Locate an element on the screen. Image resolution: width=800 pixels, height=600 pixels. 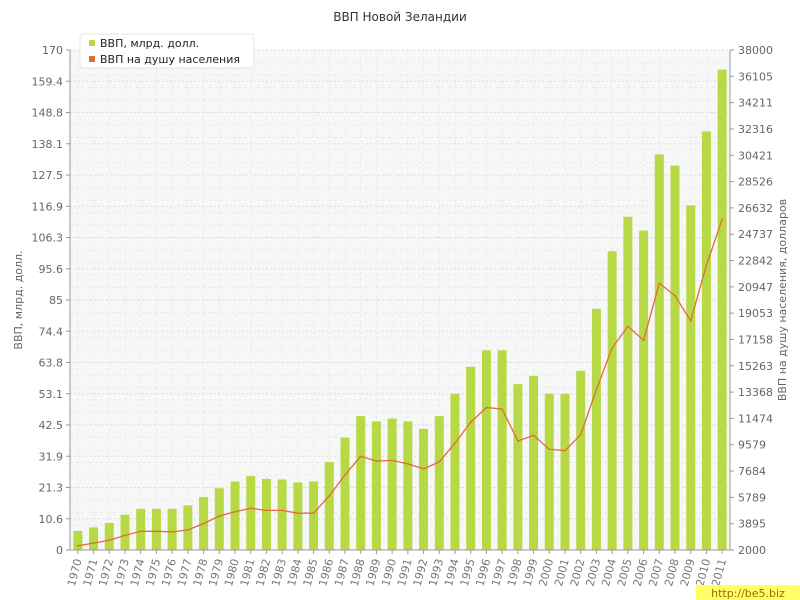
left-tick-label: 0 is located at coordinates (59, 550).